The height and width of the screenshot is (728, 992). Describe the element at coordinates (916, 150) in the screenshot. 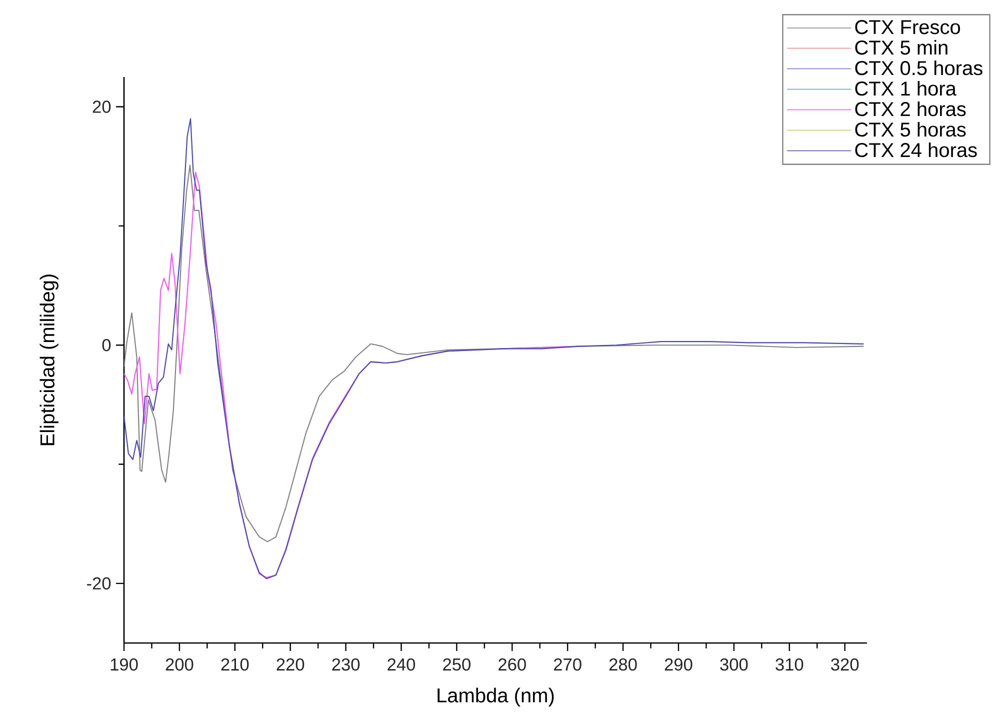

I see `legend-label: CTX 24 horas` at that location.